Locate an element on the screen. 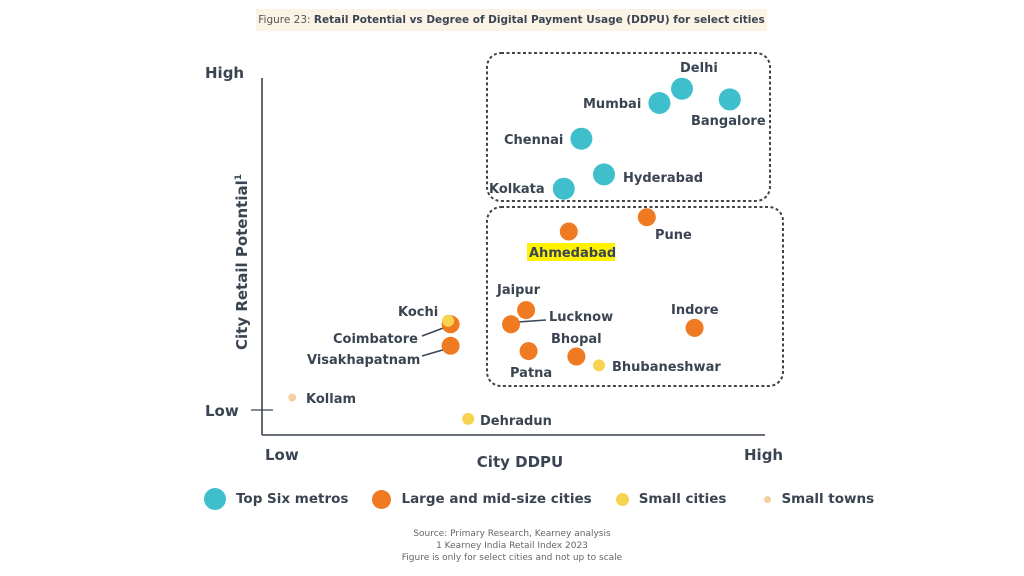 The height and width of the screenshot is (576, 1024). point-bhopal is located at coordinates (576, 356).